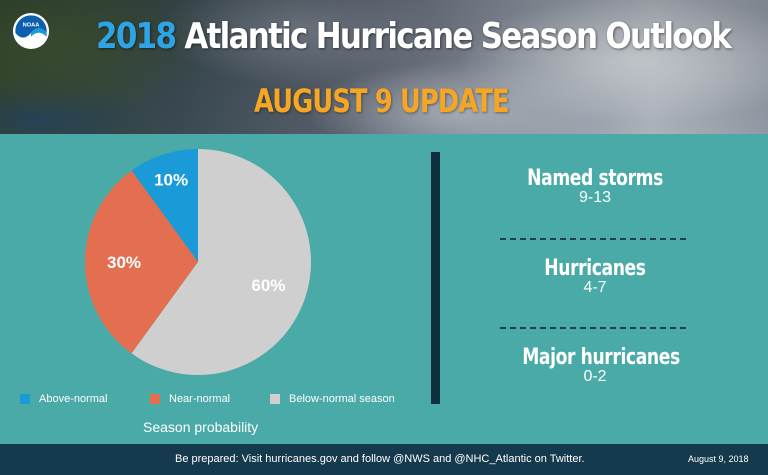 Image resolution: width=768 pixels, height=475 pixels. Describe the element at coordinates (595, 268) in the screenshot. I see `stat-label: Hurricanes` at that location.